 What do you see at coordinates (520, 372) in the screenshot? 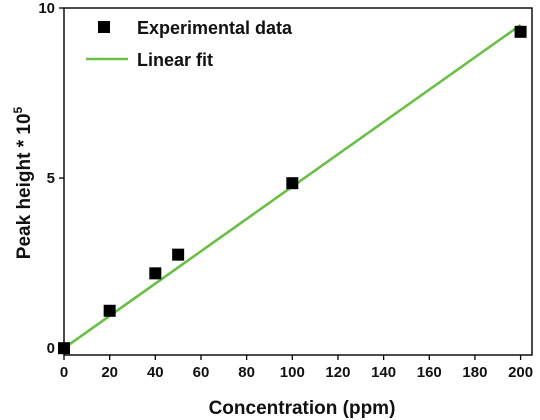
I see `x-tick-label: 200` at bounding box center [520, 372].